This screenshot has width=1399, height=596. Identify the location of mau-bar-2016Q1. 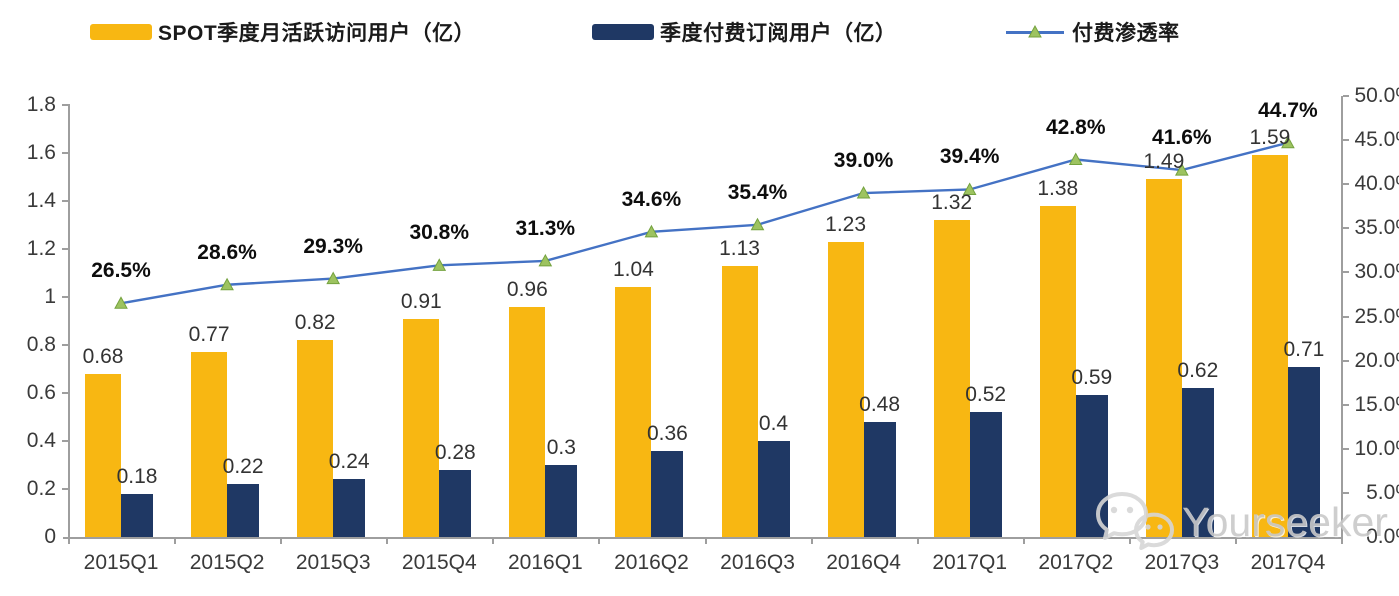
(527, 421).